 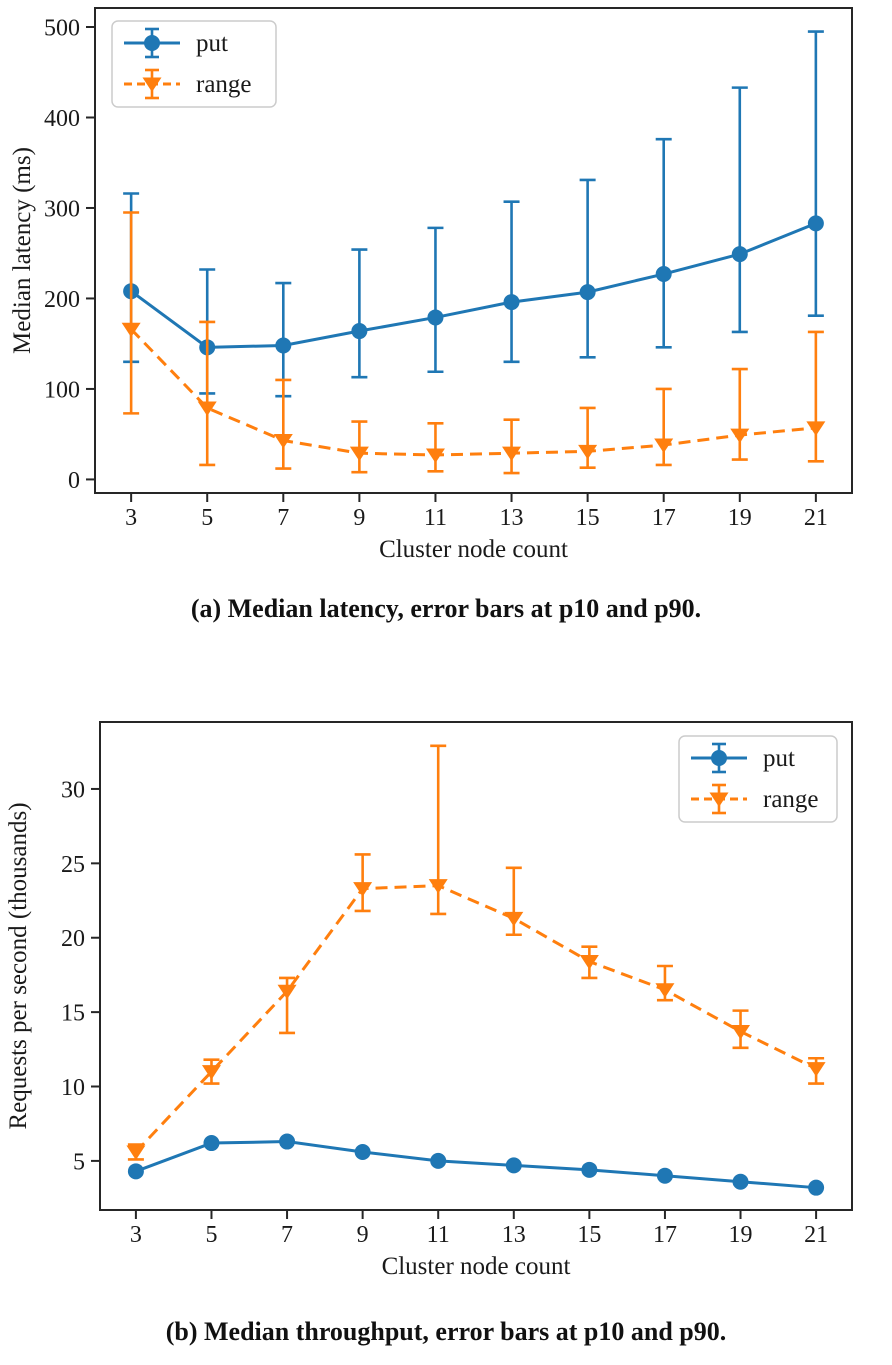 I want to click on y-tick-label: 5, so click(x=79, y=1162).